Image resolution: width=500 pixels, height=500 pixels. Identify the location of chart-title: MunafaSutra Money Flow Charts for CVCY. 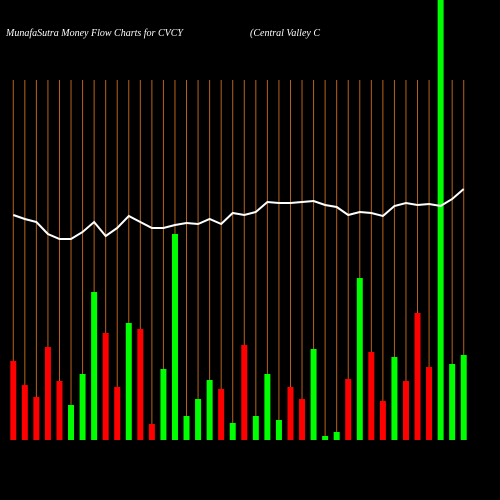
(94, 33).